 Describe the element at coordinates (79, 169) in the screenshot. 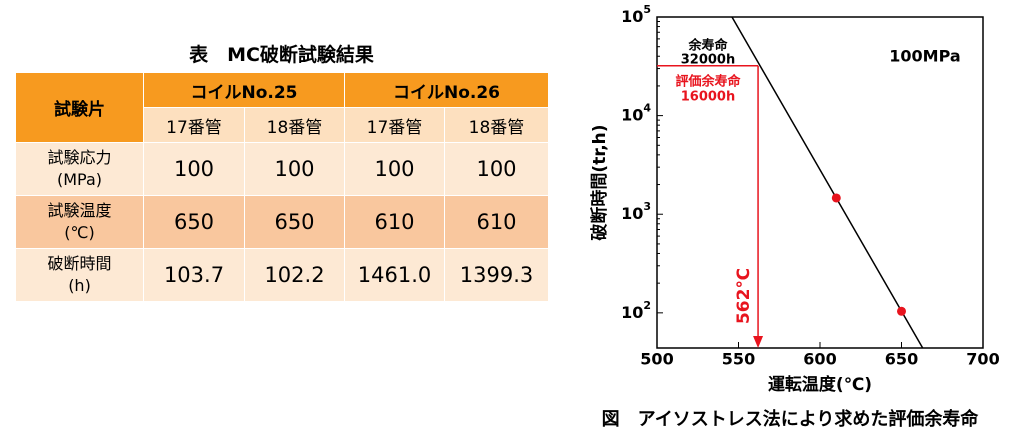

I see `row-label: 試験応力 (MPa)` at that location.